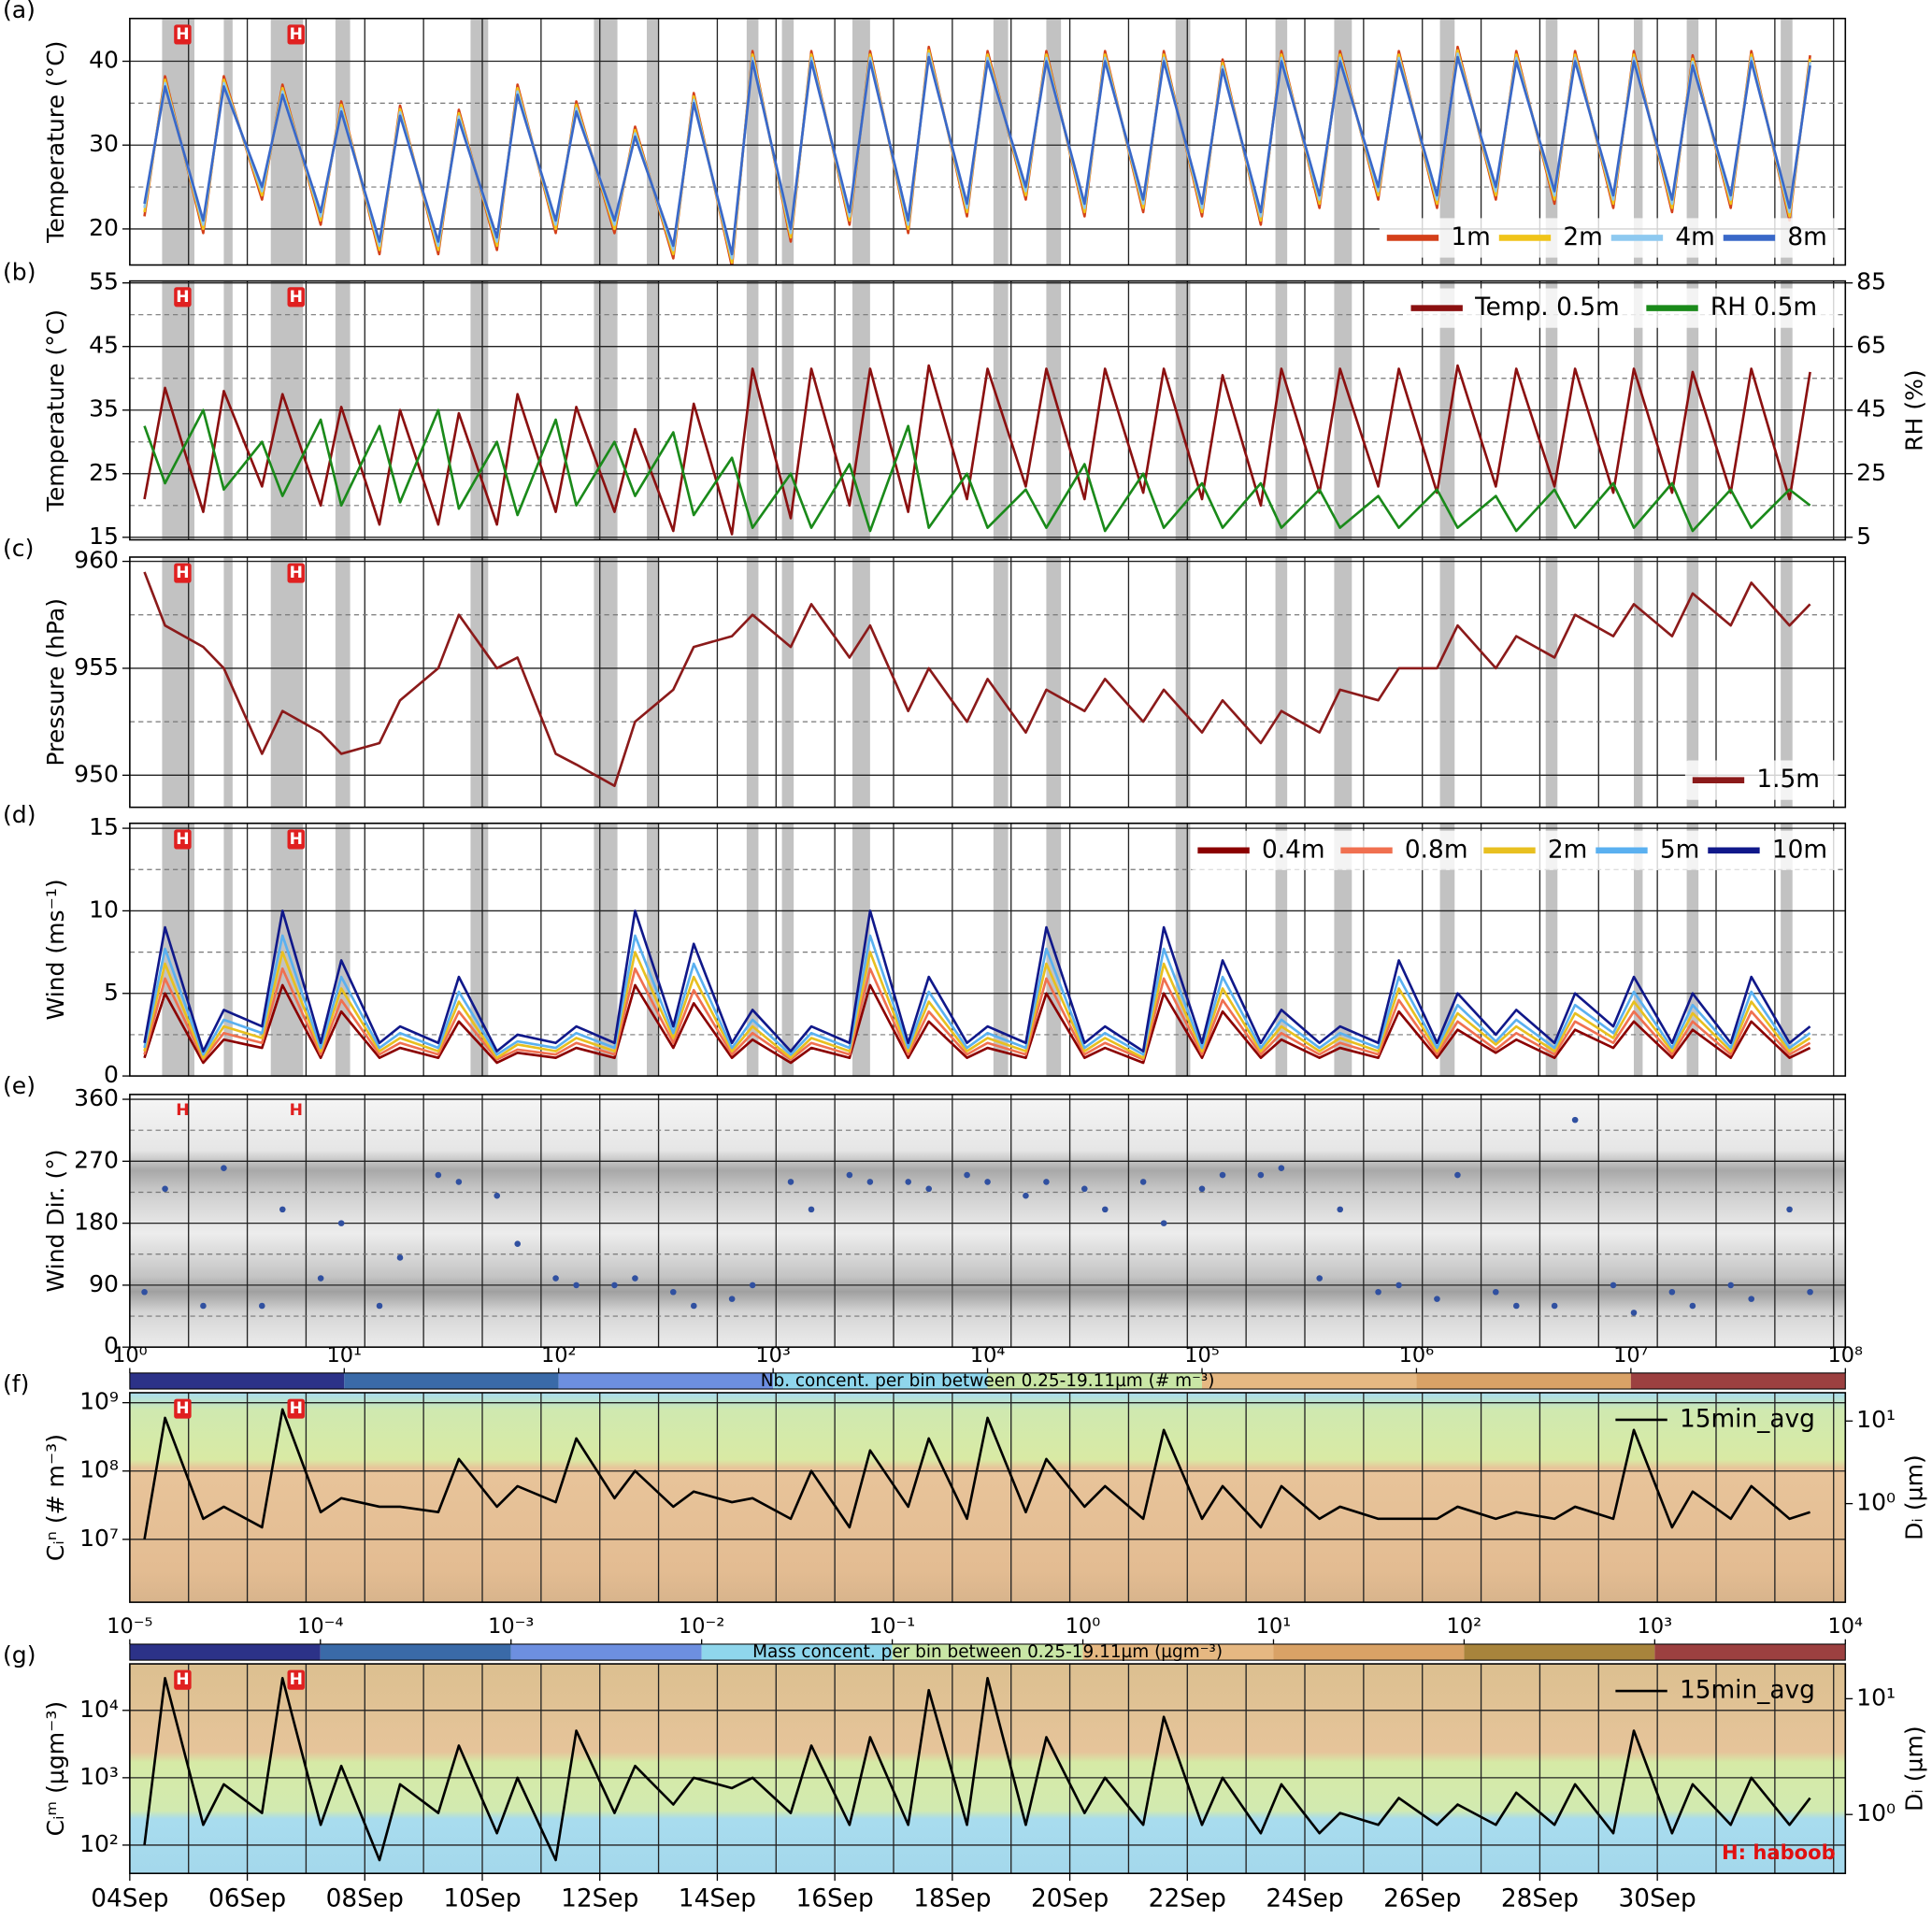 This screenshot has width=1932, height=1919. I want to click on x-tick-label: 20Sep, so click(1070, 1898).